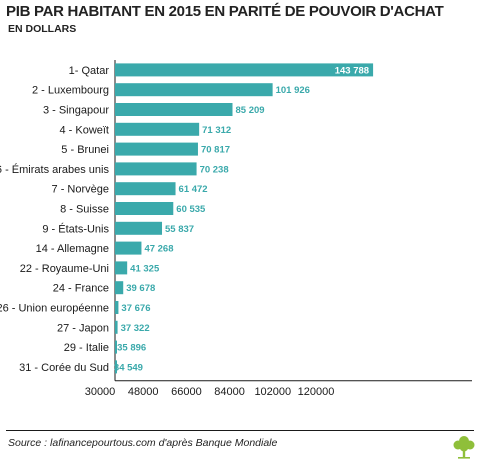 Image resolution: width=480 pixels, height=462 pixels. What do you see at coordinates (293, 90) in the screenshot?
I see `value-label: 101 926` at bounding box center [293, 90].